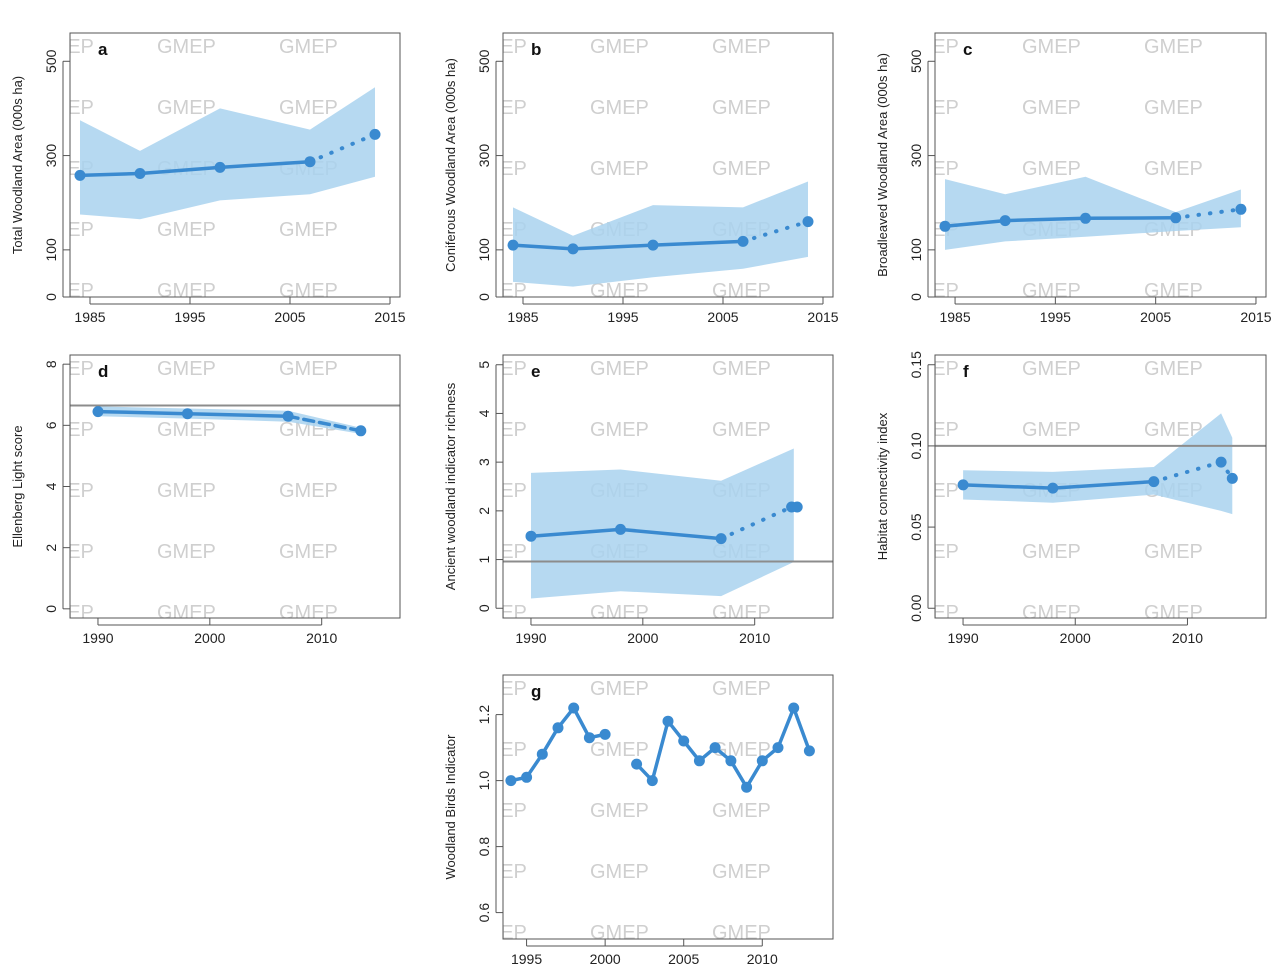  What do you see at coordinates (484, 559) in the screenshot?
I see `y-tick-label: 1` at bounding box center [484, 559].